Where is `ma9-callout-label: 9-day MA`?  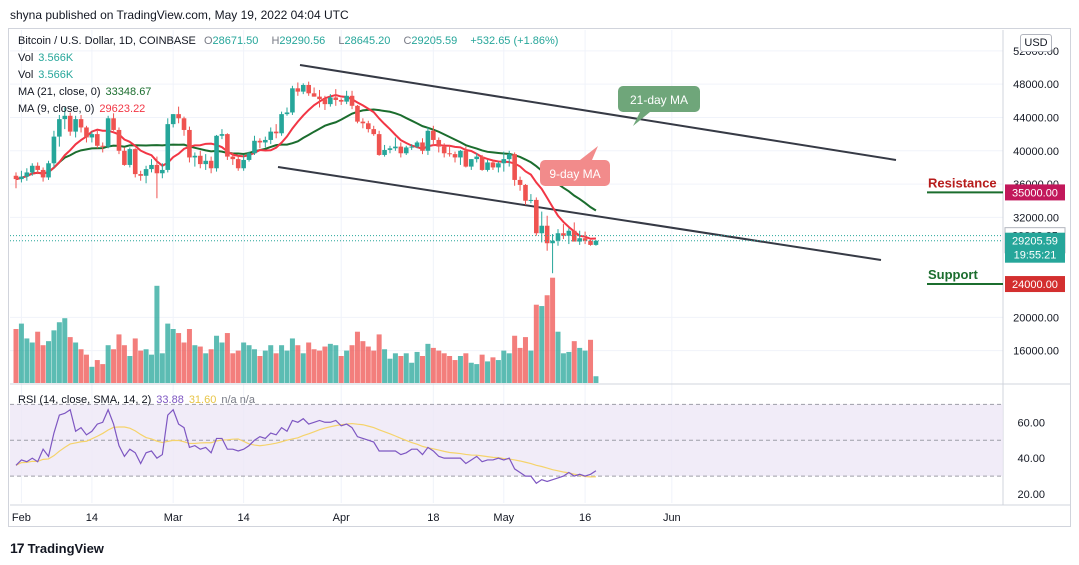
ma9-callout-label: 9-day MA is located at coordinates (574, 174).